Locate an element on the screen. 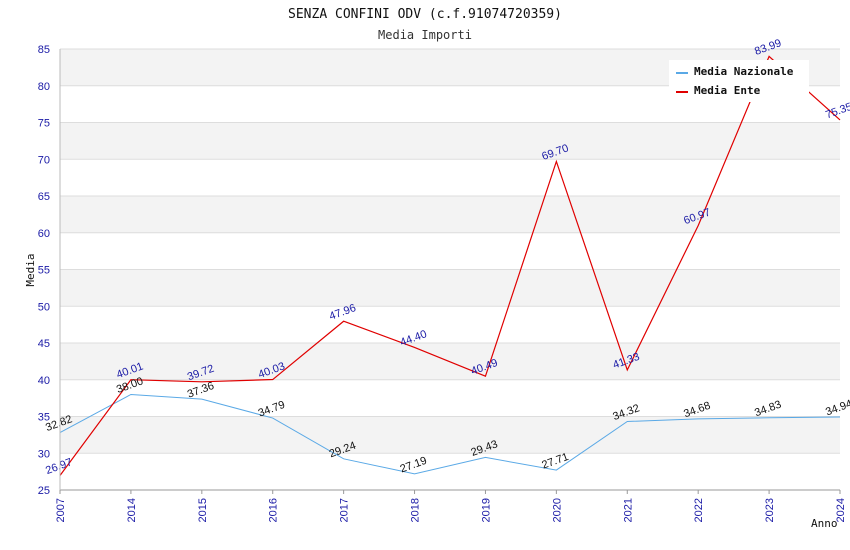 Image resolution: width=850 pixels, height=550 pixels. x-tick-label: 2019 is located at coordinates (486, 510).